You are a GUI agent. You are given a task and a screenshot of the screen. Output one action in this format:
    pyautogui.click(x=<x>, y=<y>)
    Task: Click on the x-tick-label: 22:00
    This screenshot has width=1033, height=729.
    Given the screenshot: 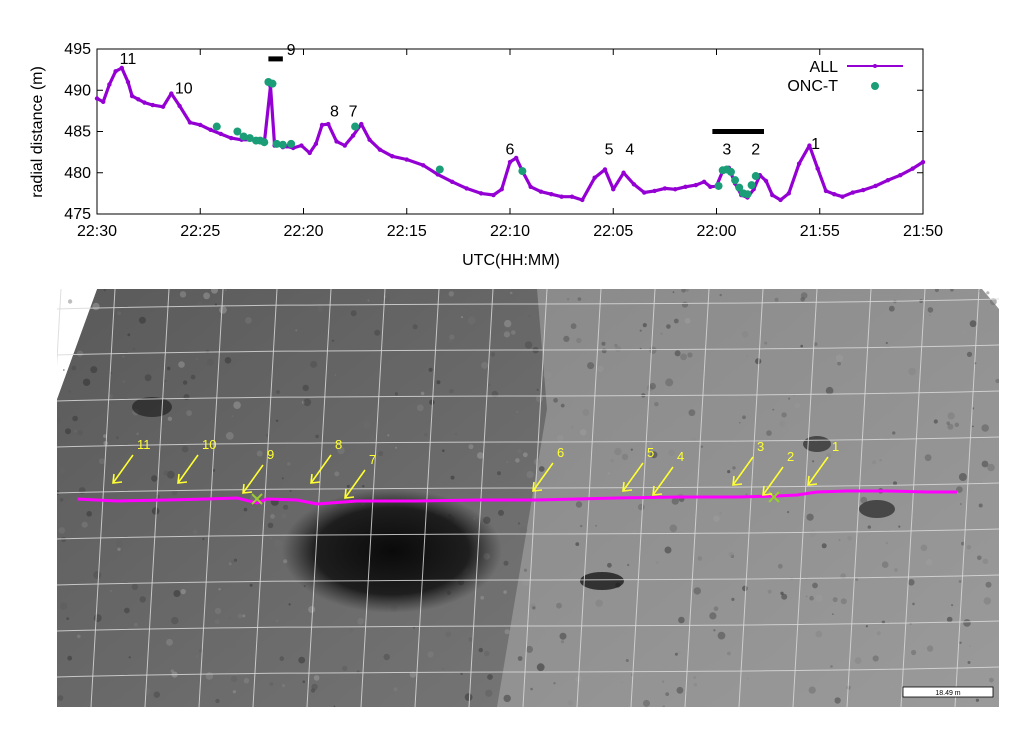 What is the action you would take?
    pyautogui.click(x=716, y=231)
    